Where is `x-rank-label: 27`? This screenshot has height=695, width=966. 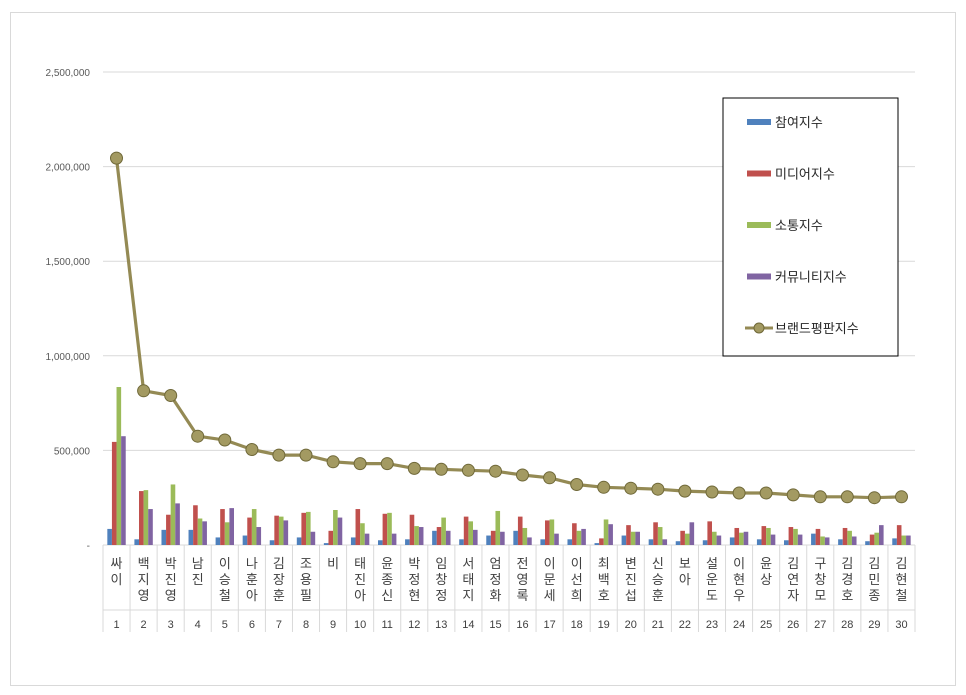 x-rank-label: 27 is located at coordinates (820, 625).